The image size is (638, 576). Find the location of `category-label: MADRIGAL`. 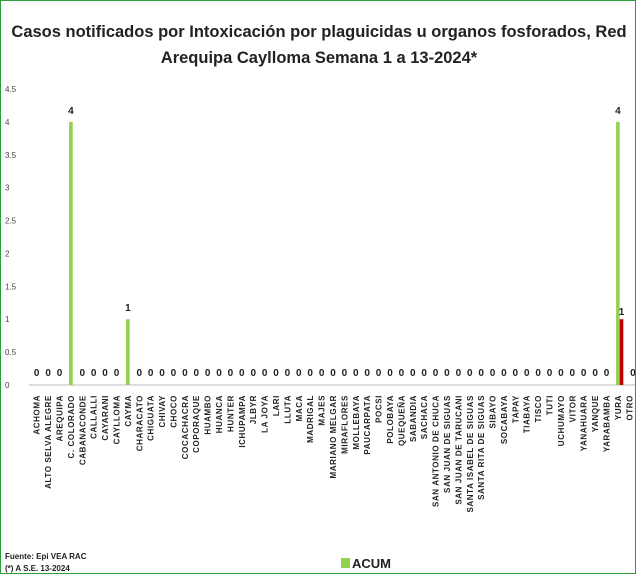

category-label: MADRIGAL is located at coordinates (310, 419).